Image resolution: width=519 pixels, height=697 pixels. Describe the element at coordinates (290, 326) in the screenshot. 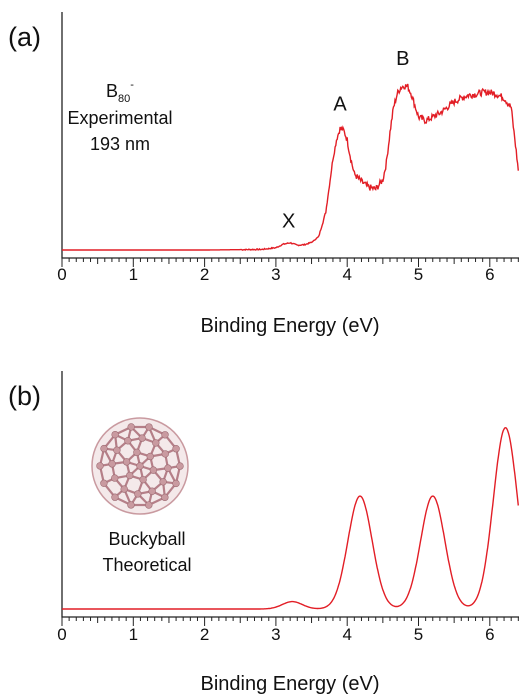

I see `panel-a-x-axis-title: Binding Energy (eV)` at that location.